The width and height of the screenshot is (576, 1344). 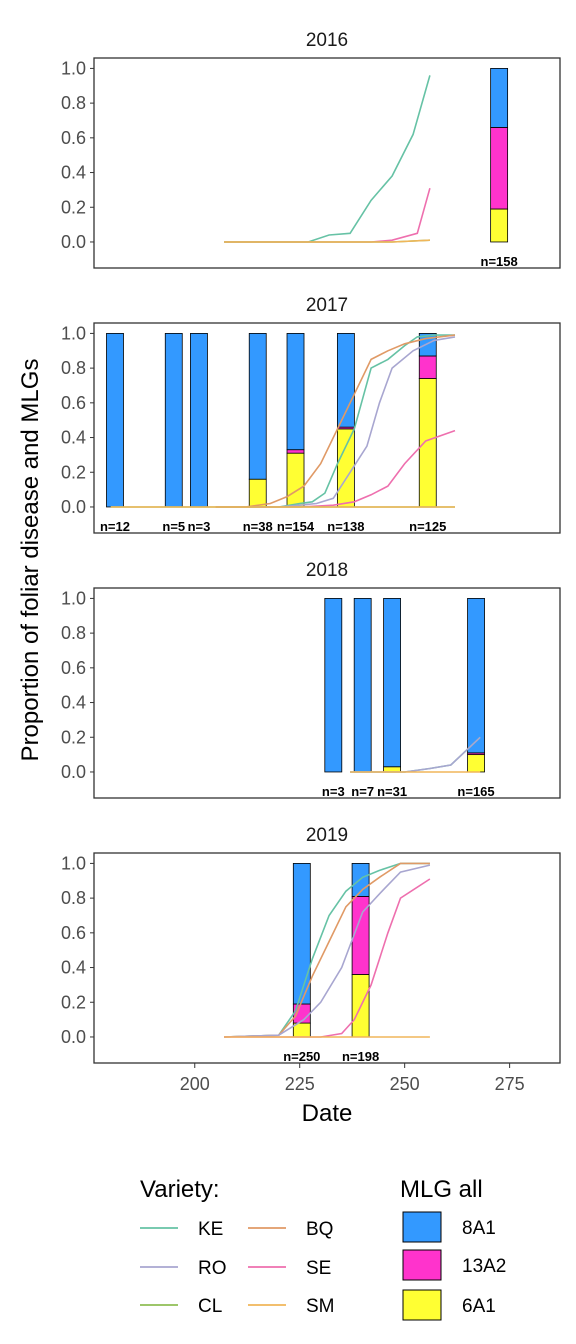 I want to click on legend-label-6A1: 6A1, so click(x=479, y=1306).